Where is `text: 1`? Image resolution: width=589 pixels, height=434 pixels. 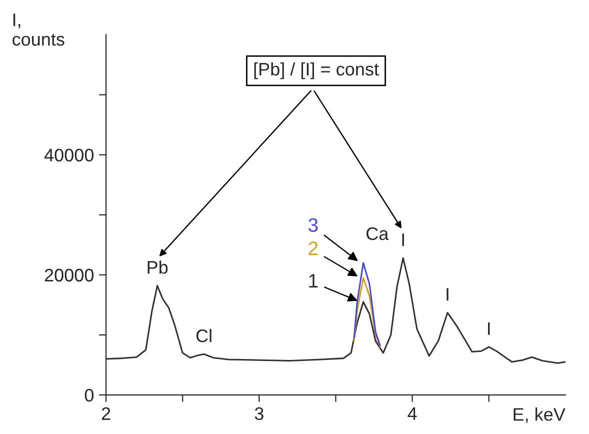
text: 1 is located at coordinates (313, 281).